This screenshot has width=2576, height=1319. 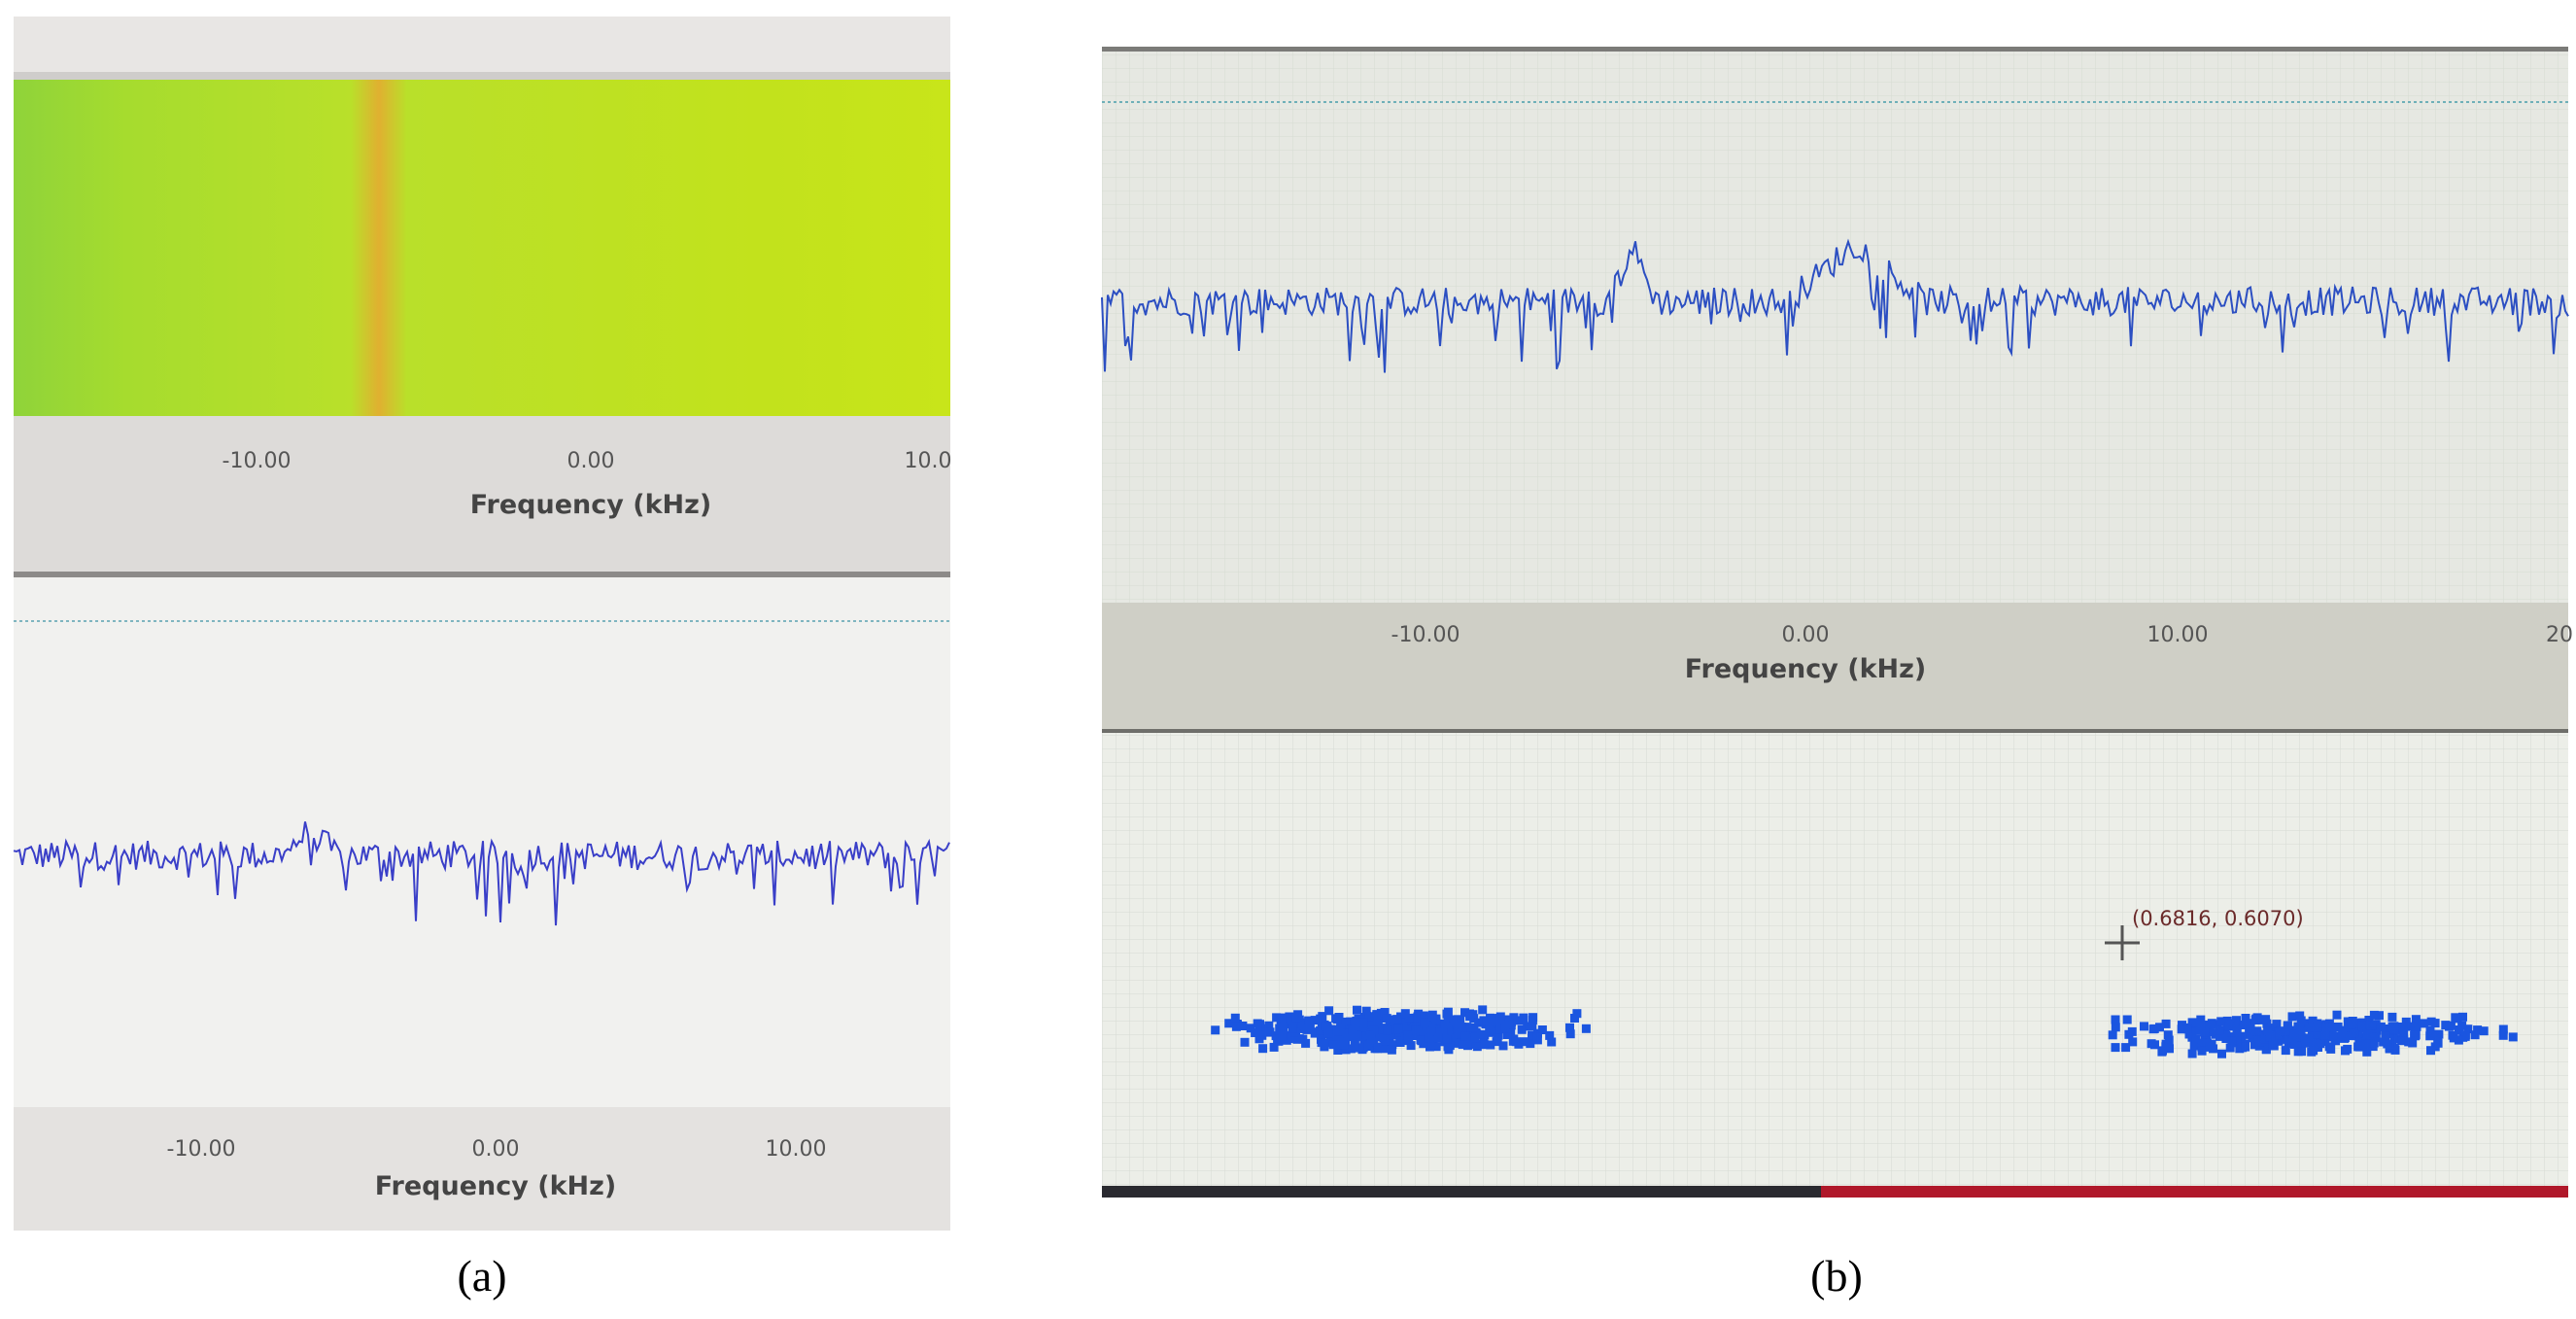 I want to click on waterfall, so click(x=482, y=248).